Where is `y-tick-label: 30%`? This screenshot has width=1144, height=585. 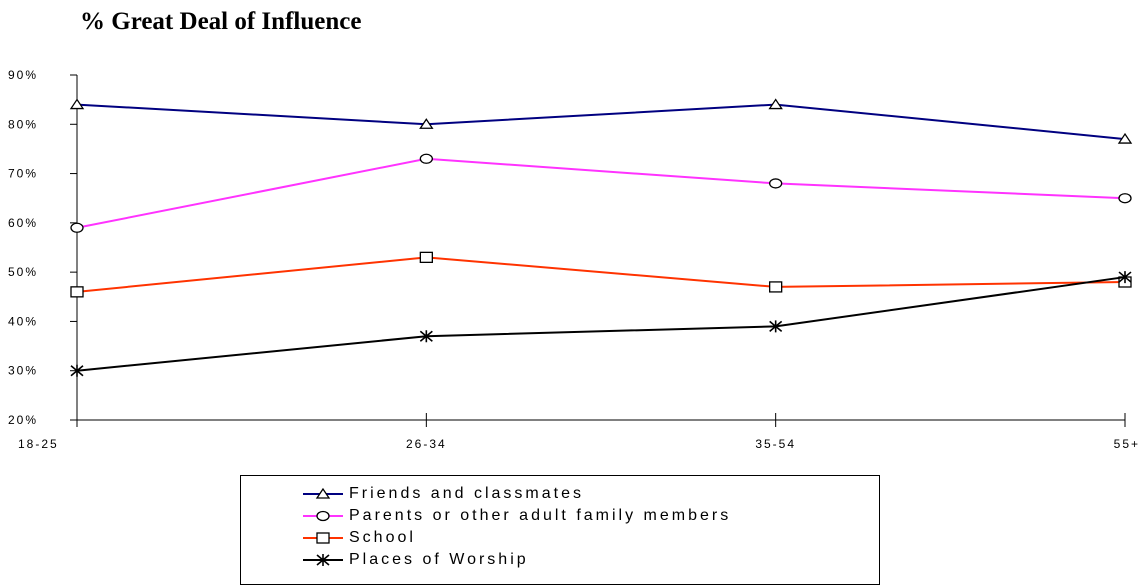
y-tick-label: 30% is located at coordinates (23, 371).